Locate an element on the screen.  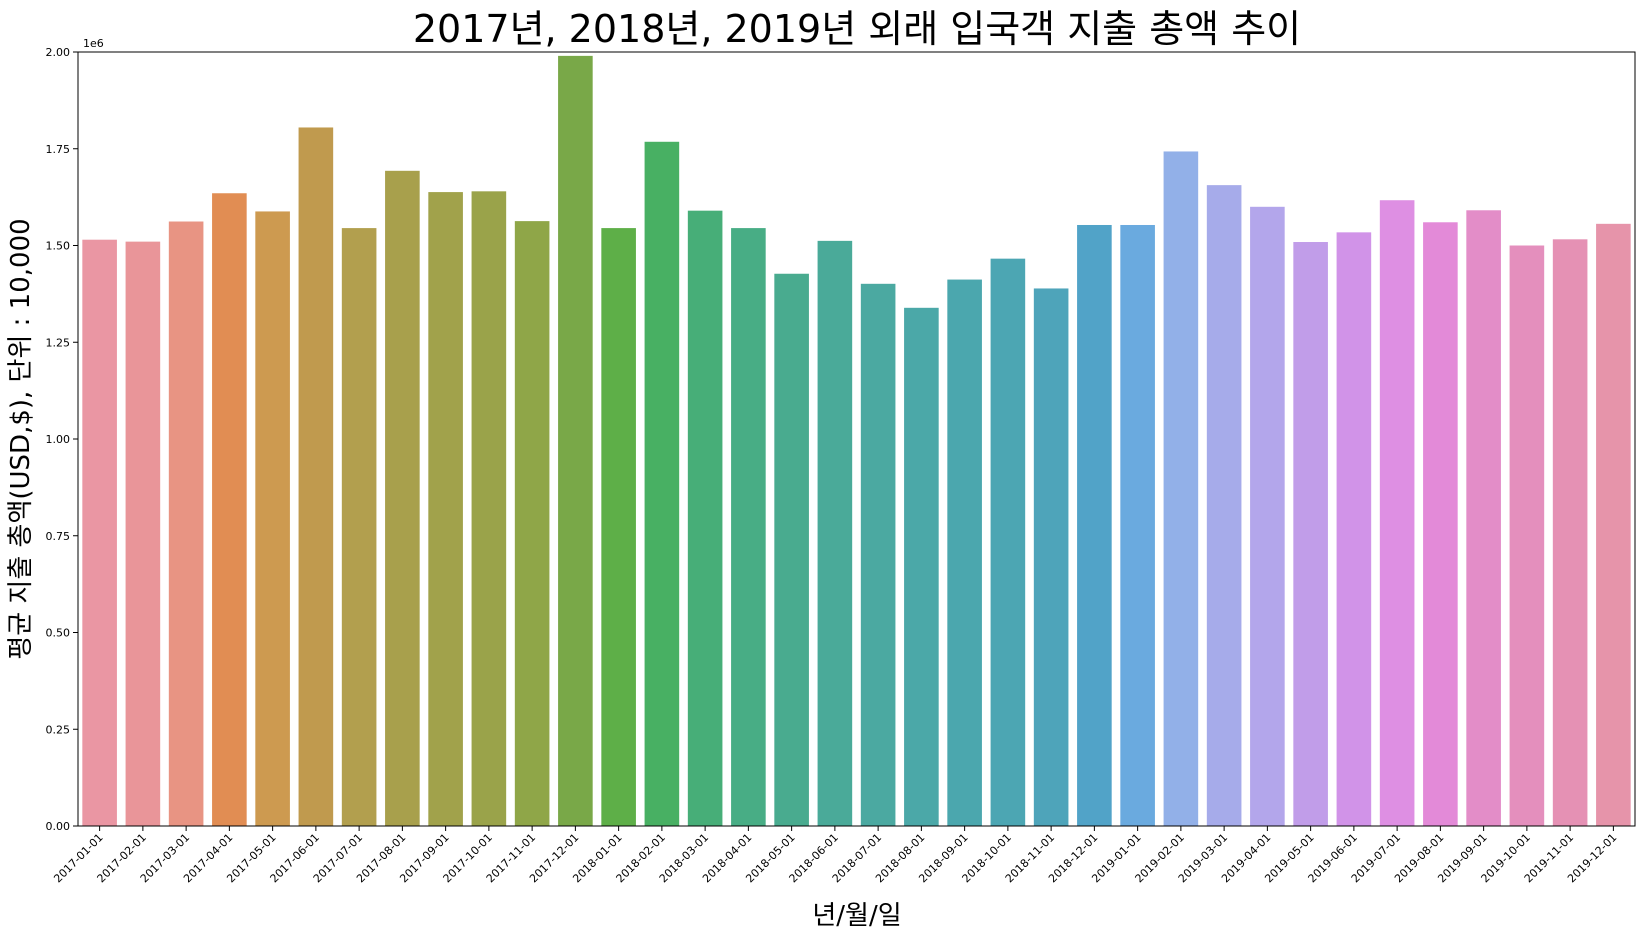
y-tick-label: 1.75 is located at coordinates (58, 149).